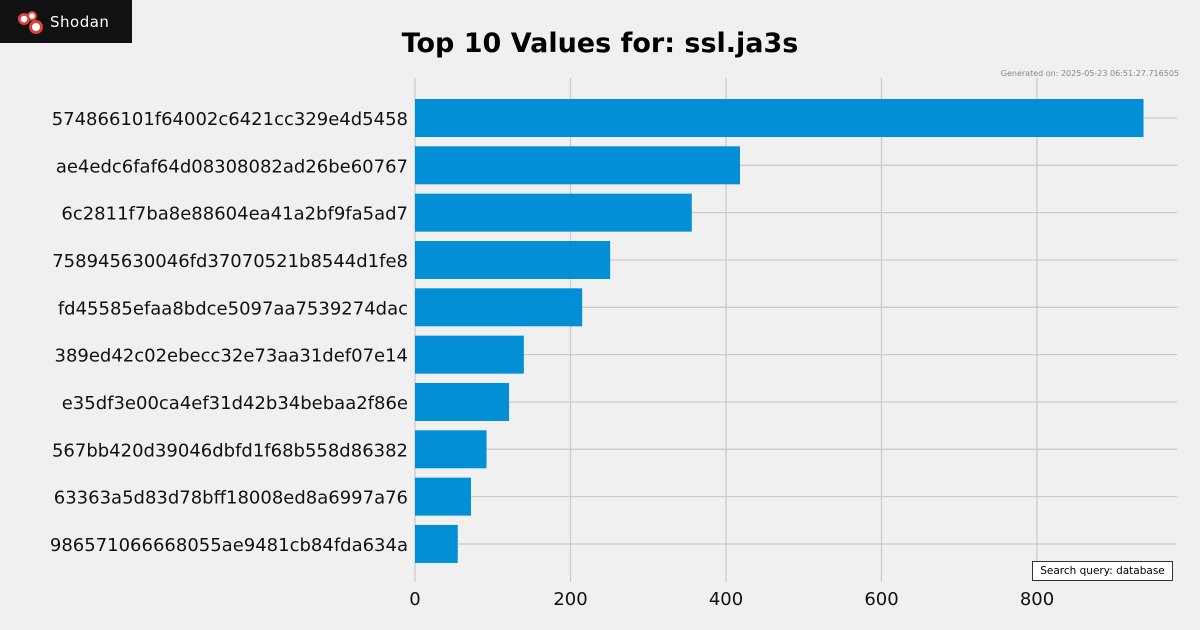 This screenshot has width=1200, height=630. What do you see at coordinates (229, 545) in the screenshot?
I see `y-tick-label: 986571066668055ae9481cb84fda634a` at bounding box center [229, 545].